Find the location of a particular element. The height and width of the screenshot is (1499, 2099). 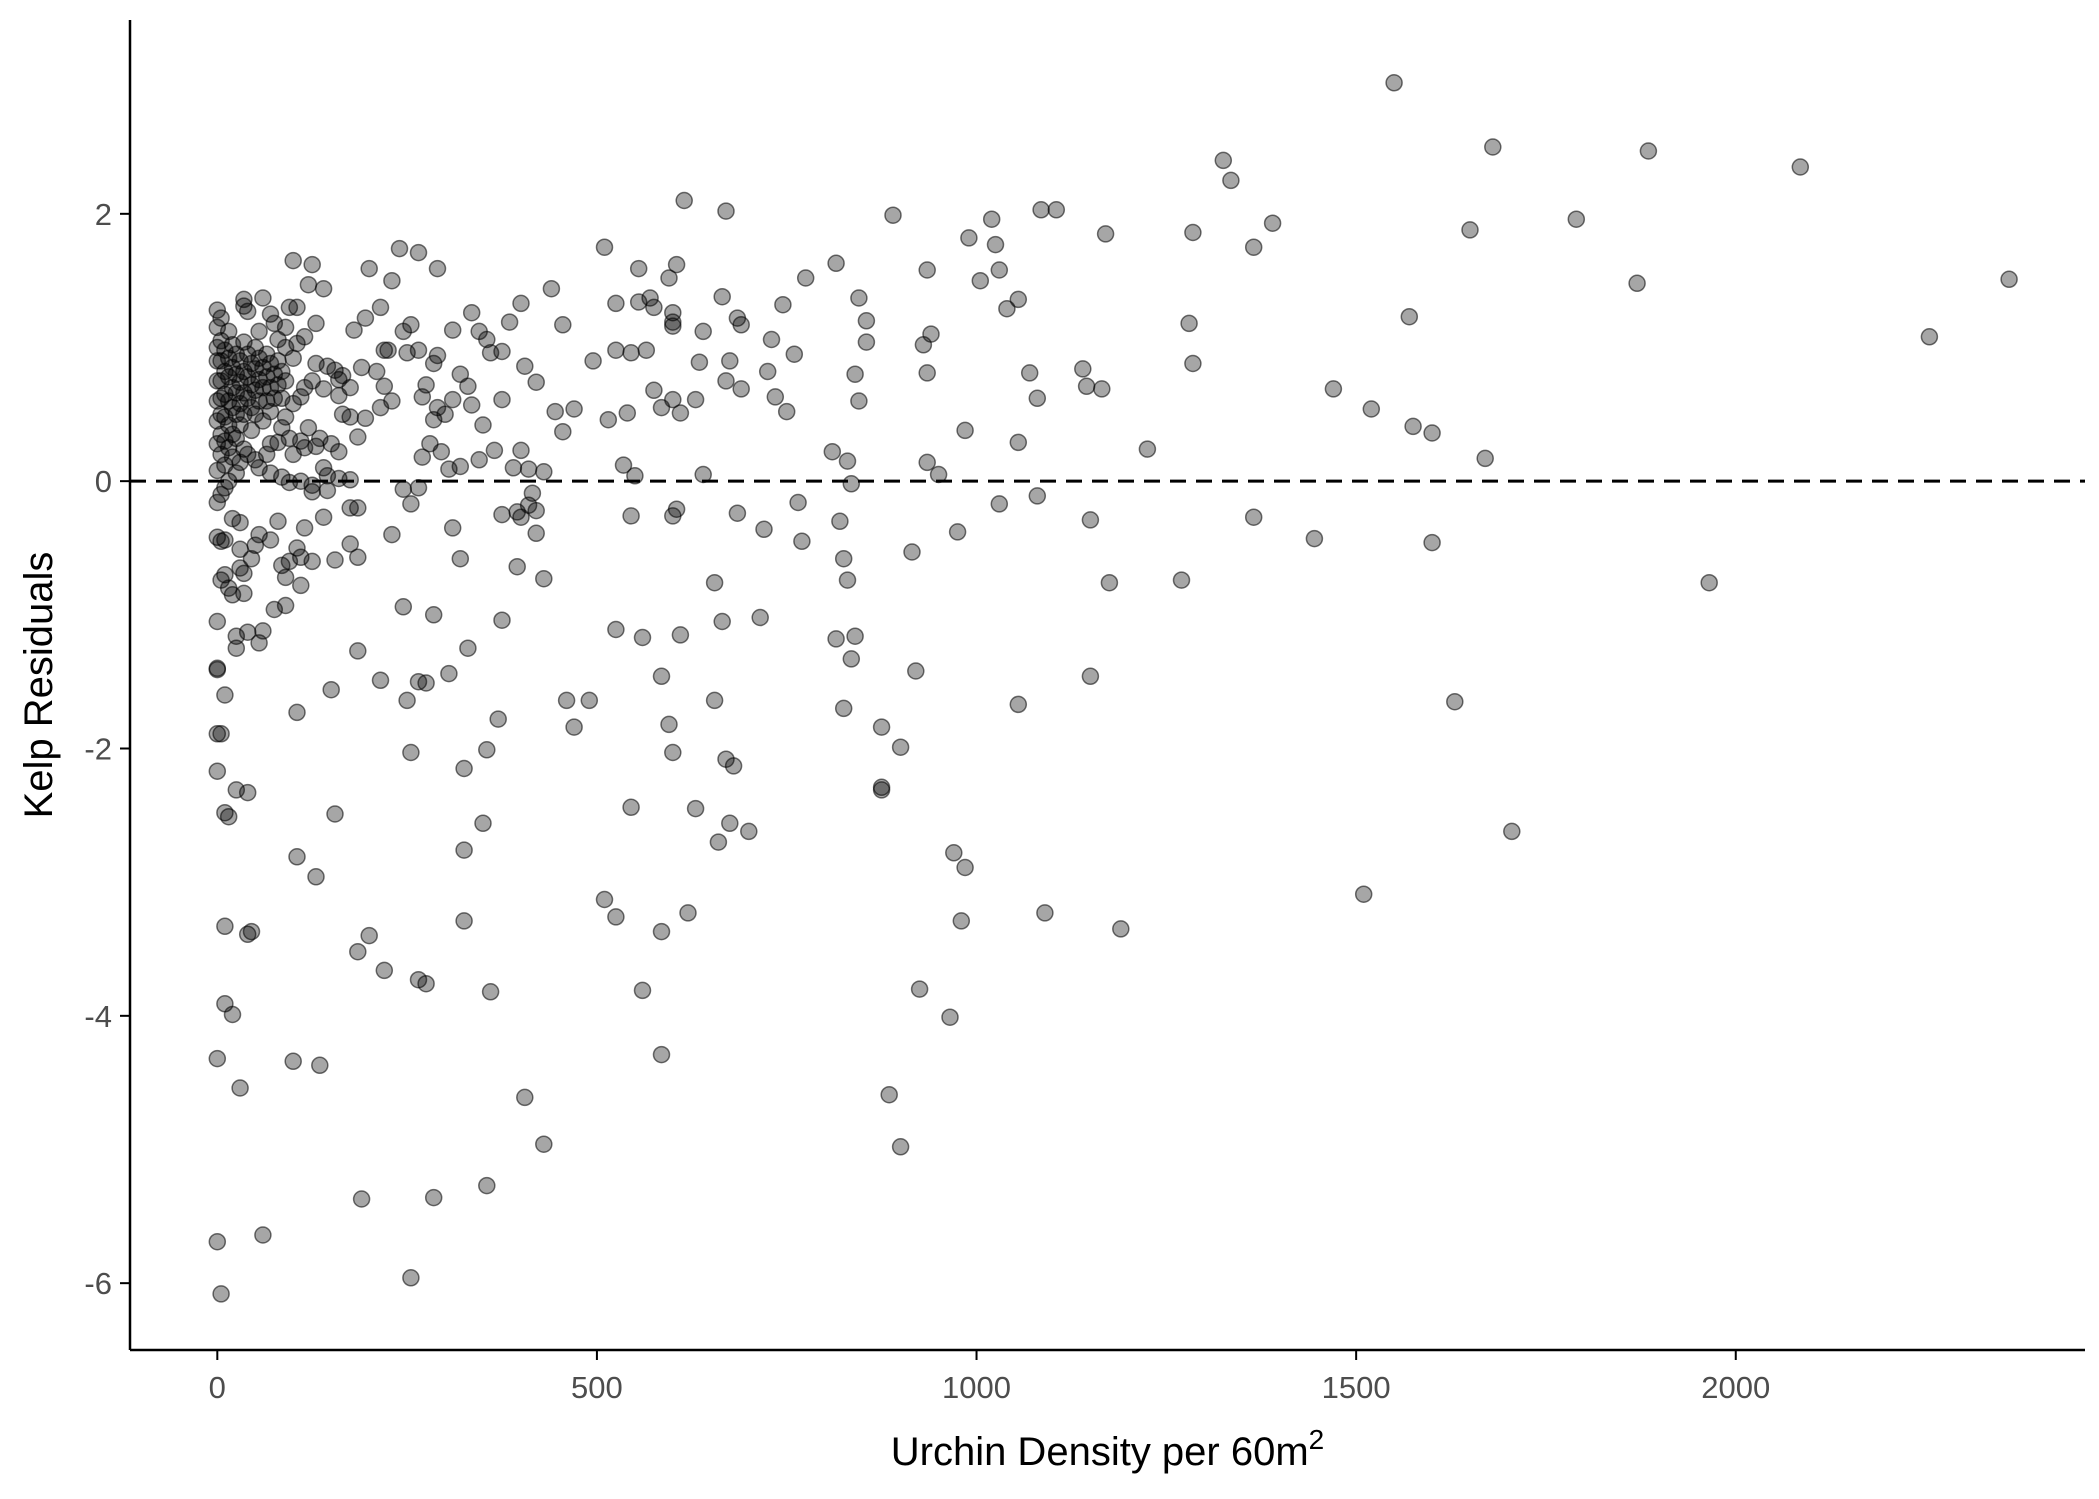

x-tick-label: 0 is located at coordinates (217, 1387).